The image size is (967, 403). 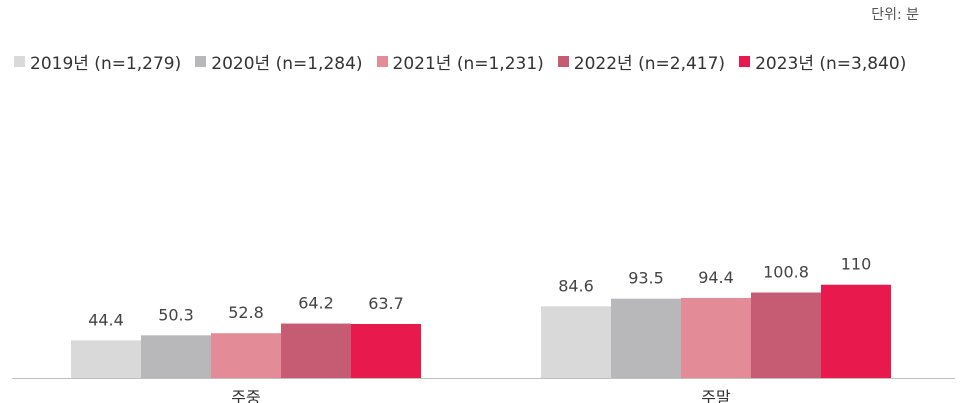 I want to click on data-label: 100.8, so click(x=786, y=272).